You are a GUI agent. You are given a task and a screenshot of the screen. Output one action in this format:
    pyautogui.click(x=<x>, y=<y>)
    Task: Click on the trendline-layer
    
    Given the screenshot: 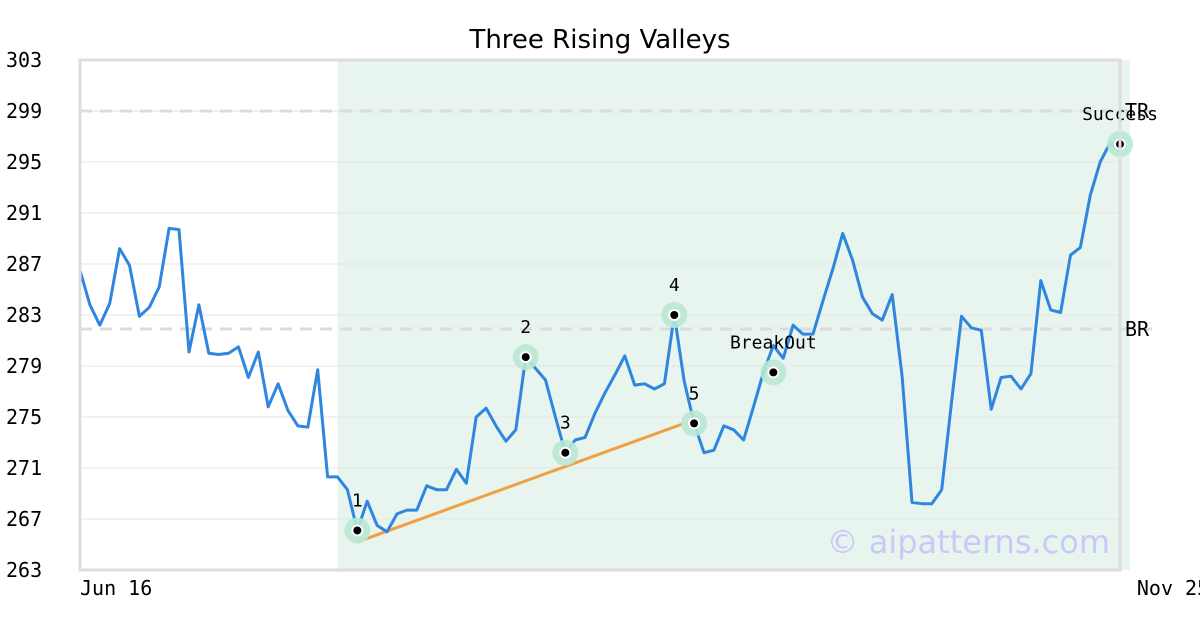 What is the action you would take?
    pyautogui.click(x=520, y=482)
    